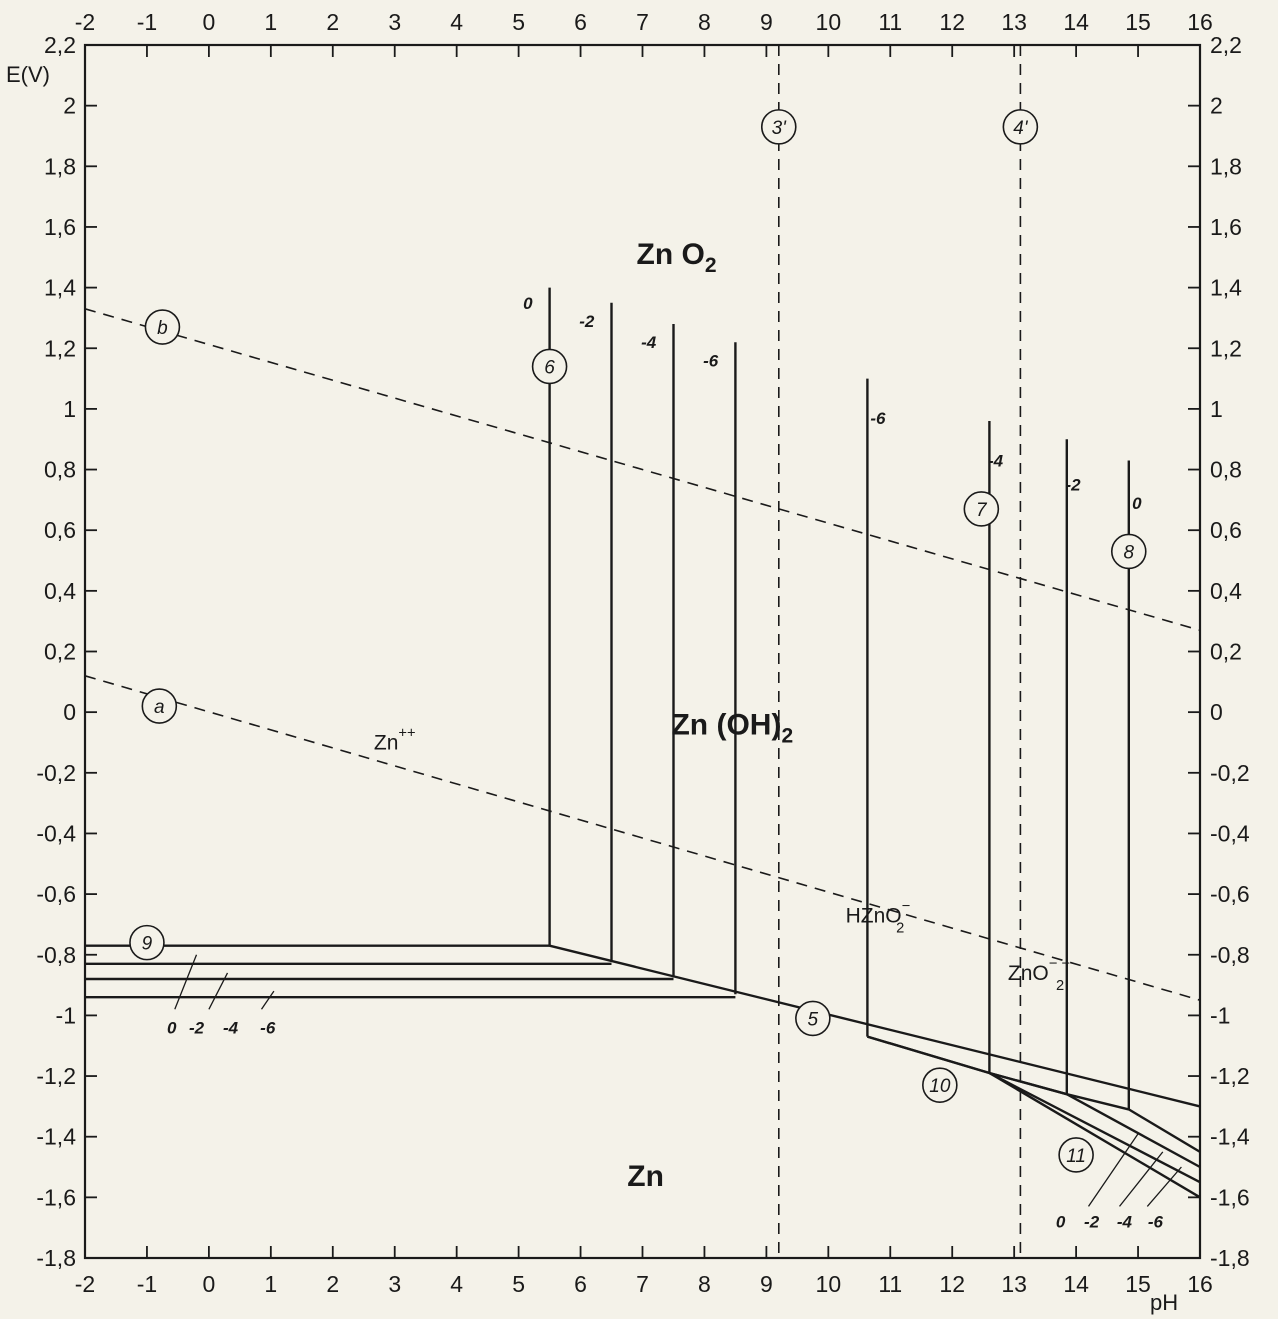 The height and width of the screenshot is (1319, 1278). I want to click on x-tick-label-top: -2, so click(85, 22).